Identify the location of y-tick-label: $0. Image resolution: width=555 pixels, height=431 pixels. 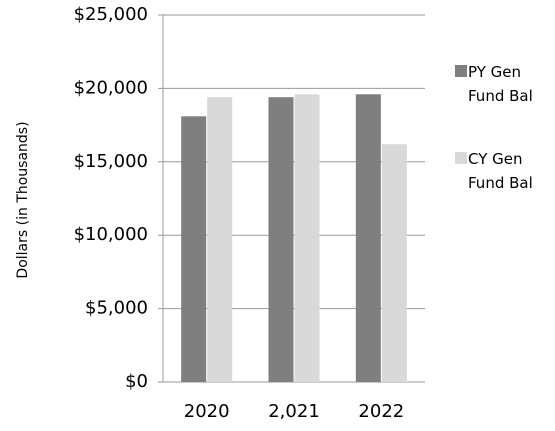
(136, 381).